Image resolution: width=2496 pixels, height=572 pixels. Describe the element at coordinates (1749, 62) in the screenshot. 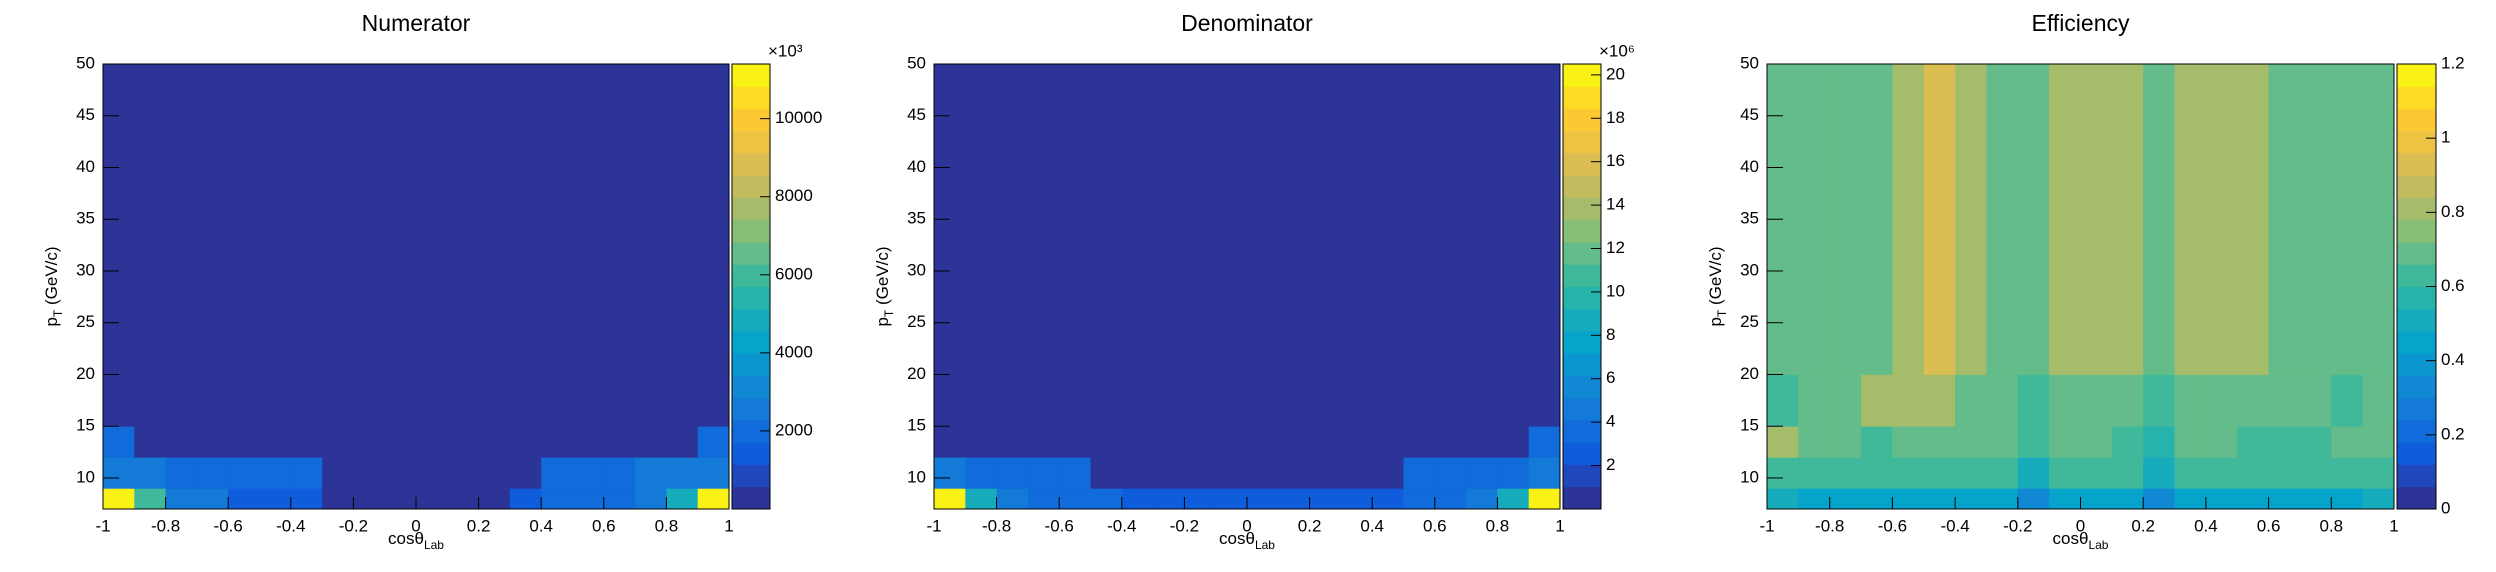

I see `y-tick-label: 50` at that location.